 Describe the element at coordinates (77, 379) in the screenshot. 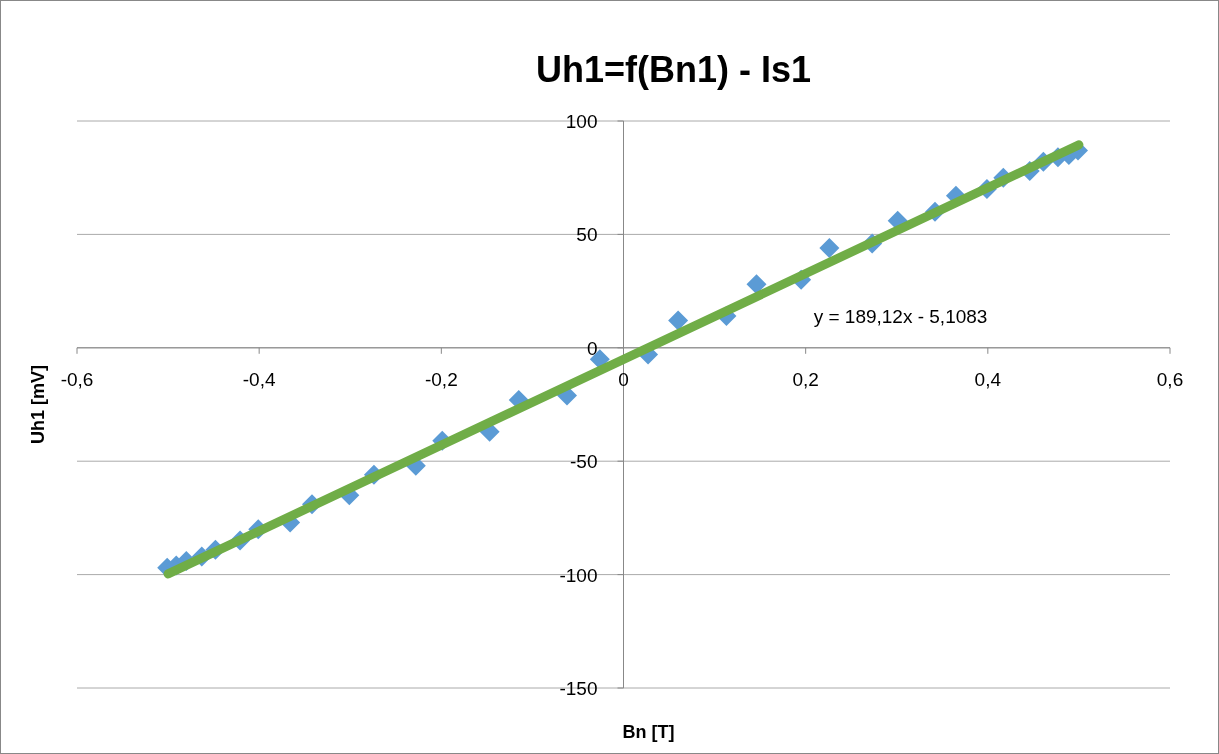

I see `x-tick-label: -0,6` at that location.